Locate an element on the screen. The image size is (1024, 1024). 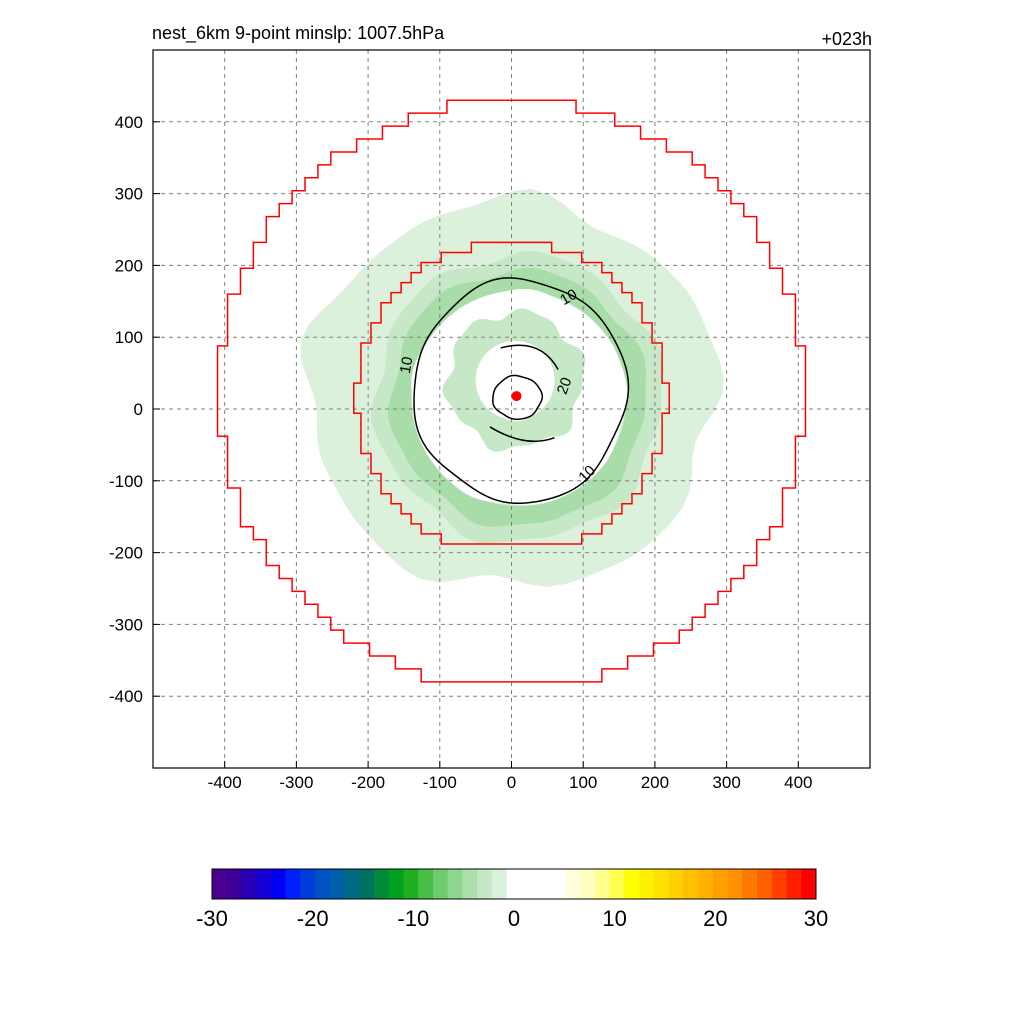
contour-line-20-arc-bottom is located at coordinates (522, 434).